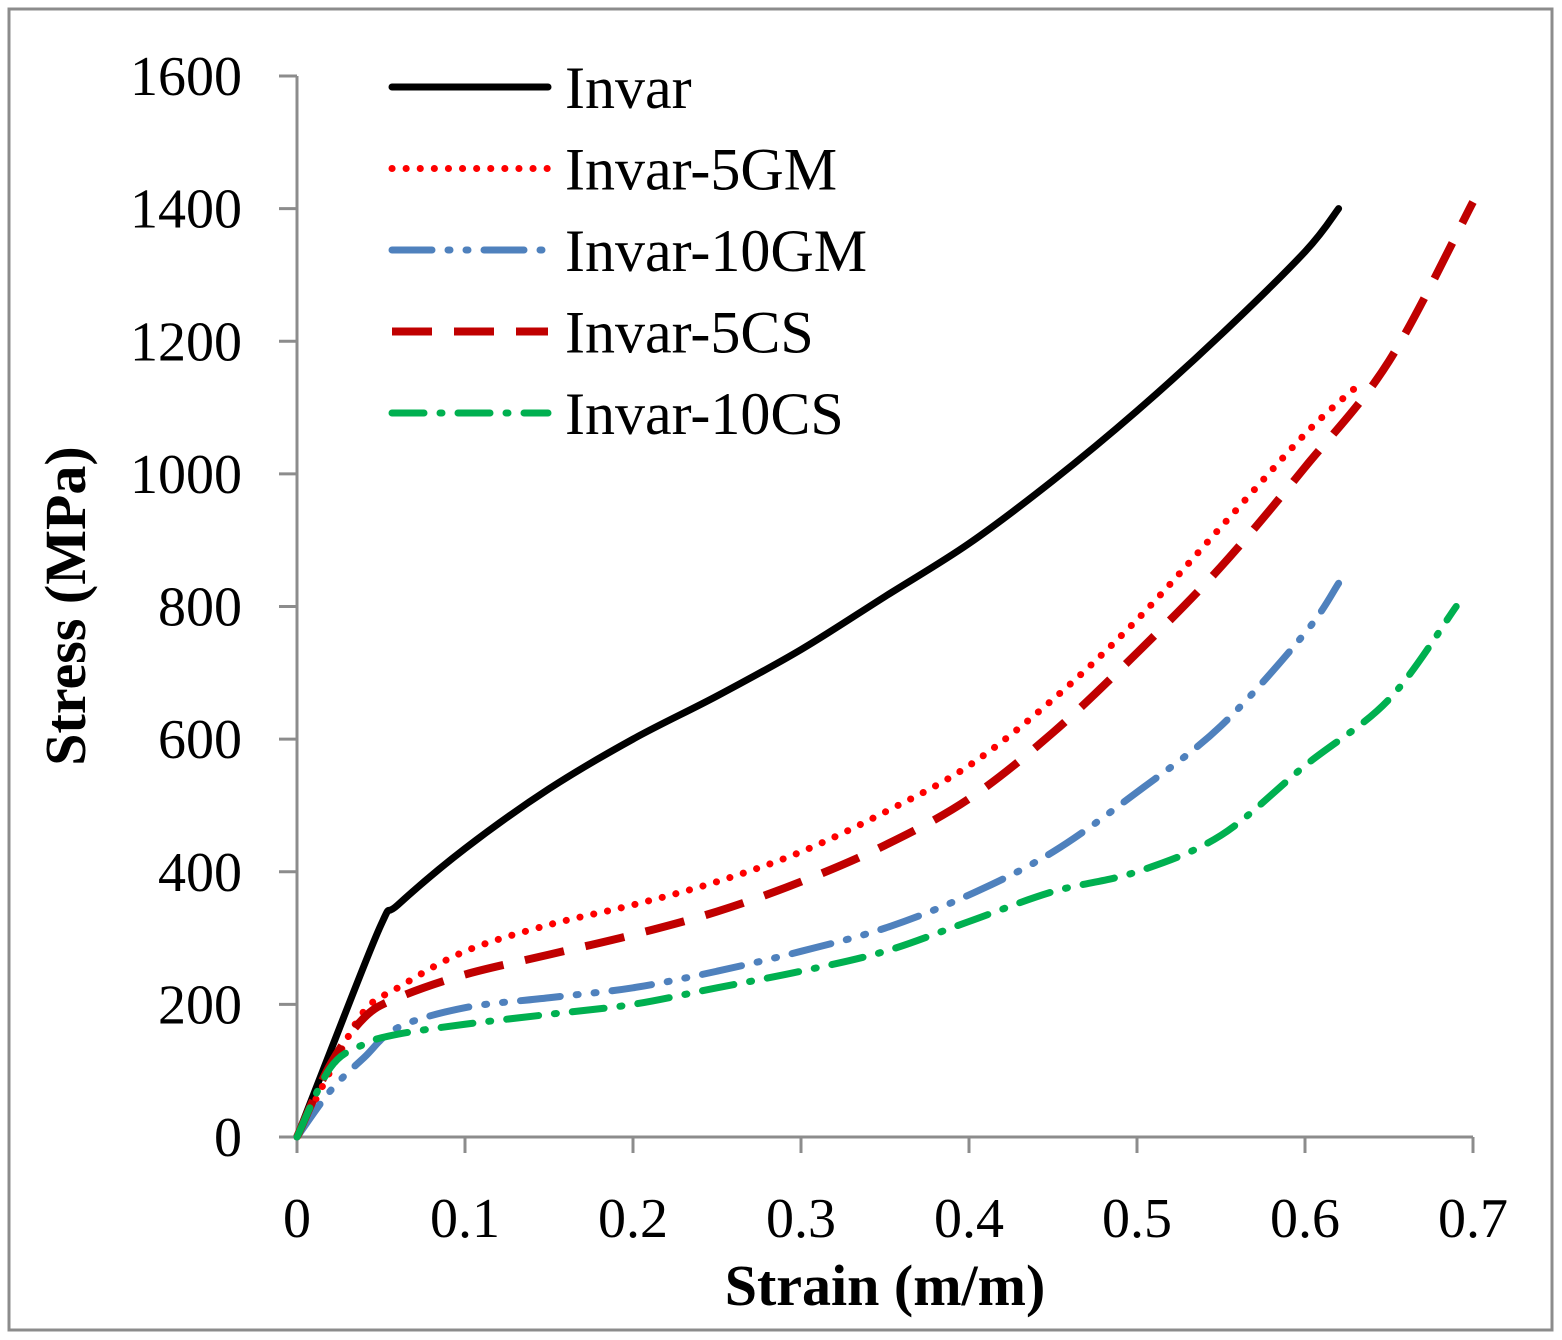  What do you see at coordinates (186, 475) in the screenshot?
I see `y-tick-label: 1000` at bounding box center [186, 475].